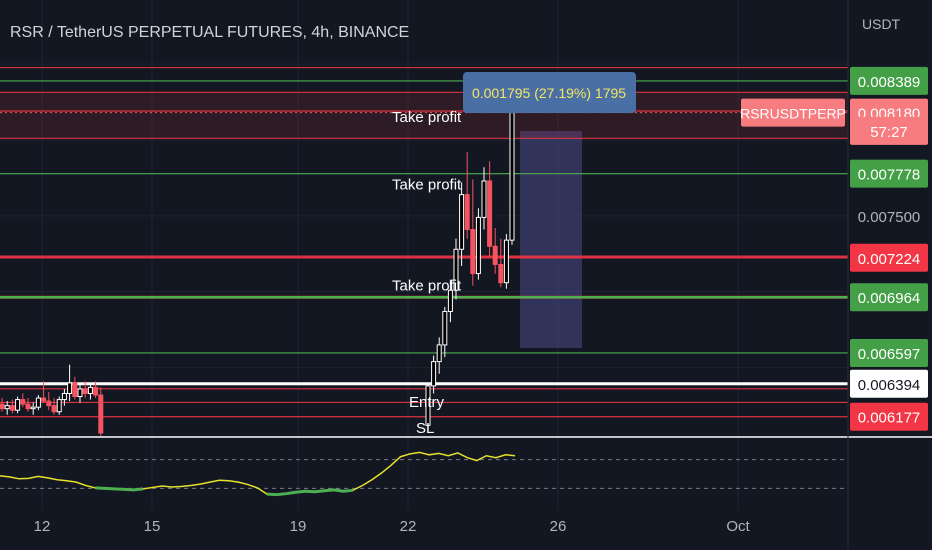  I want to click on x-tick-label: 19, so click(298, 526).